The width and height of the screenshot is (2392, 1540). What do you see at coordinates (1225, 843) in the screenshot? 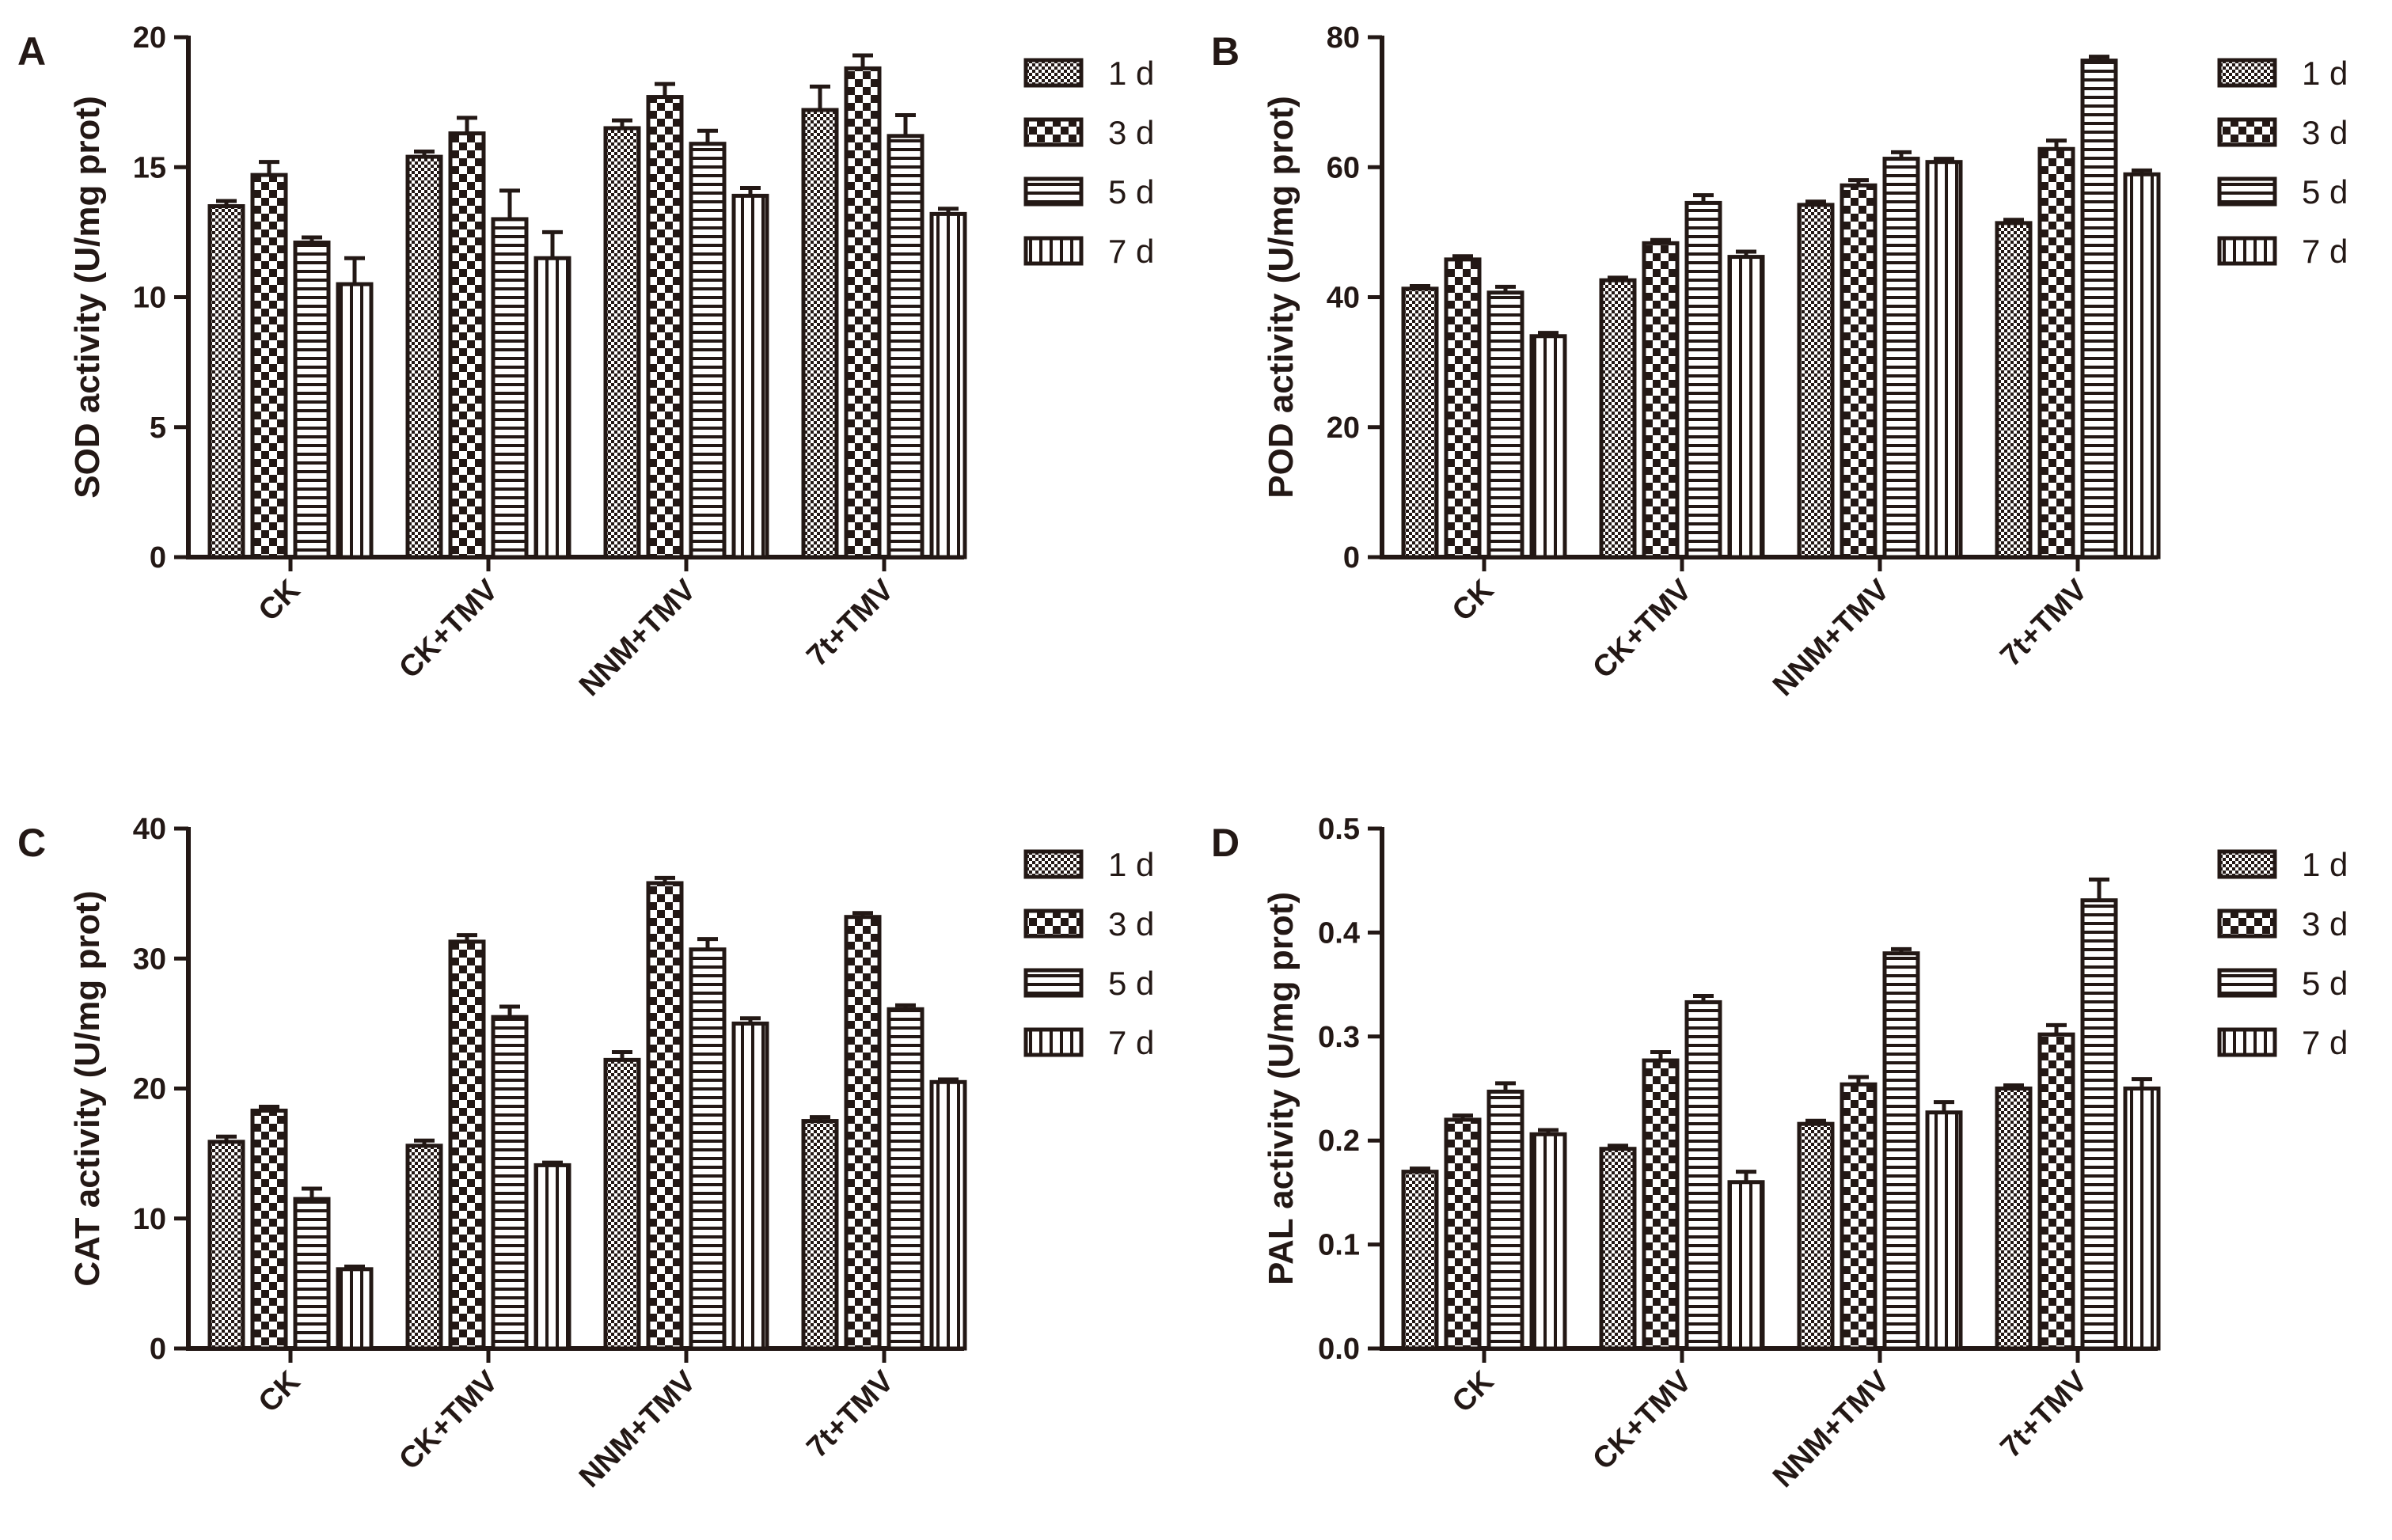
I see `panel-letter: D` at bounding box center [1225, 843].